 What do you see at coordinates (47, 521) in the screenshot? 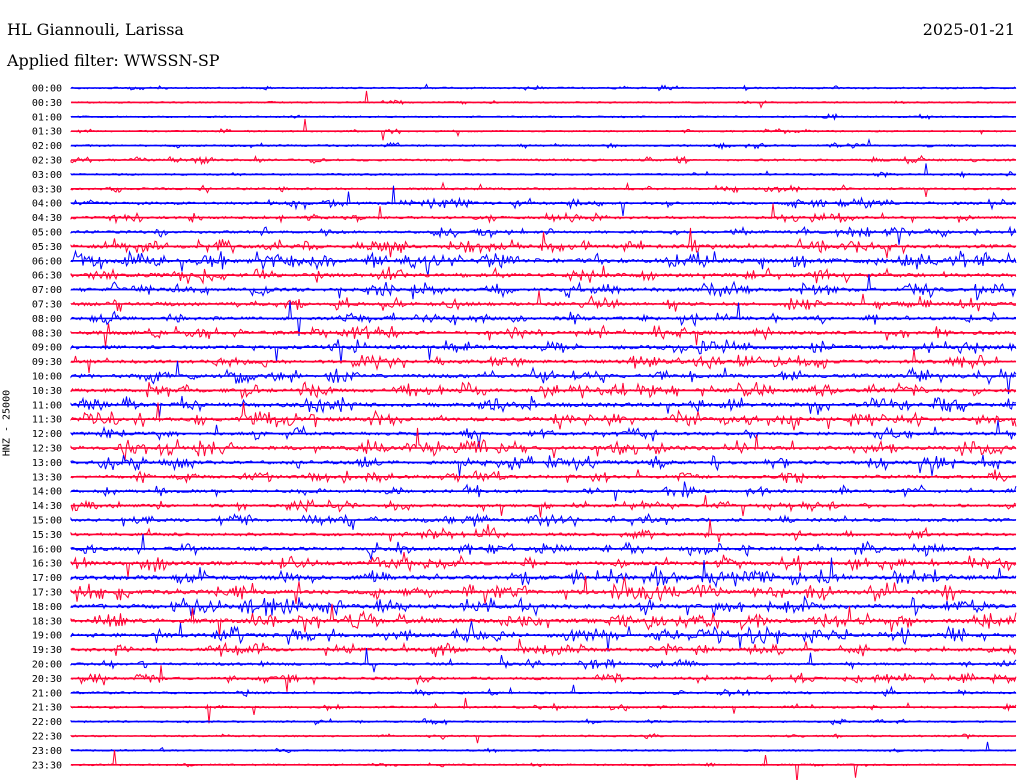
I see `row-label-1500: 15:00` at bounding box center [47, 521].